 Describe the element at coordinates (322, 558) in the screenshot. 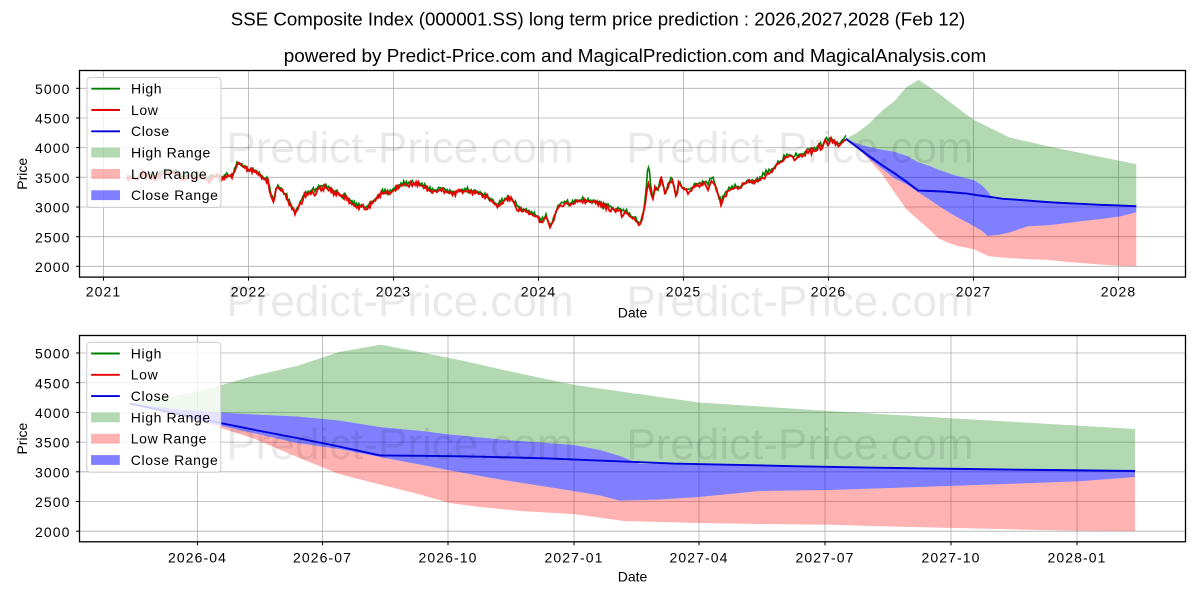

I see `svg-text: 2026-07` at that location.